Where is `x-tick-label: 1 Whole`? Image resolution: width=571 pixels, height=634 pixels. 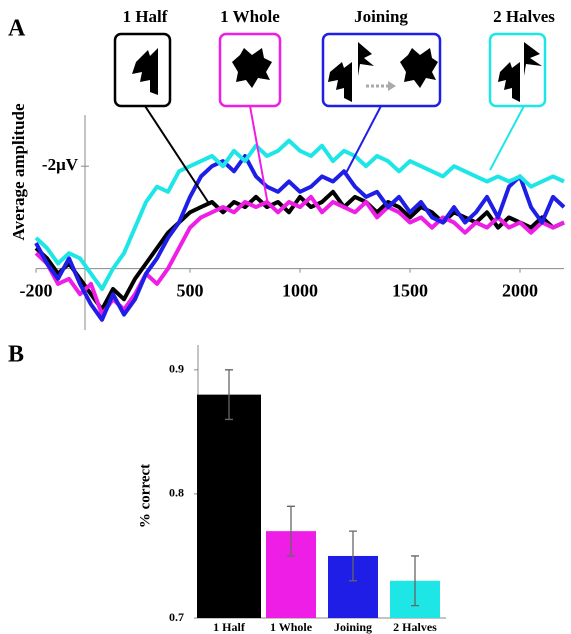 x-tick-label: 1 Whole is located at coordinates (291, 627).